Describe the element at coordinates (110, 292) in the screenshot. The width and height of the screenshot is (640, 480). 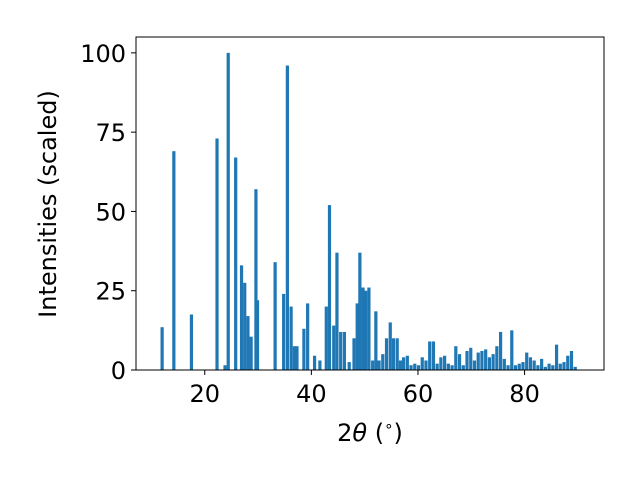
I see `y-tick-label: 25` at that location.